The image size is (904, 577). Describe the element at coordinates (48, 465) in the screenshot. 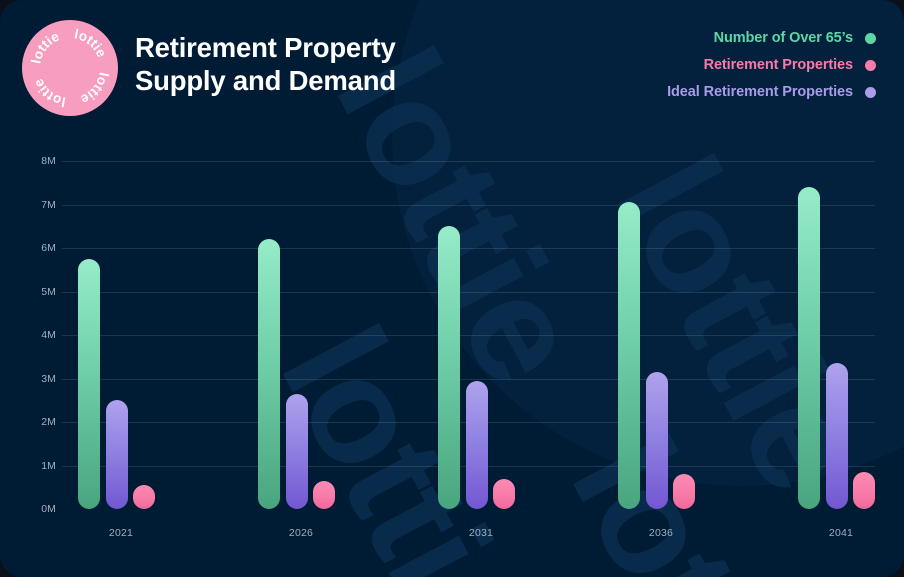

I see `y-axis-tick-label: 1M` at that location.